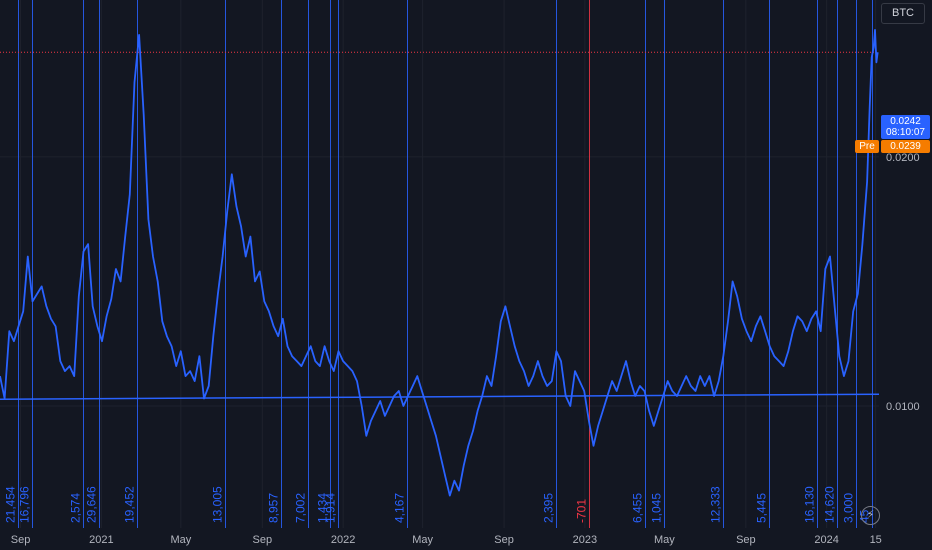  I want to click on x-tick-label: 2024, so click(826, 540).